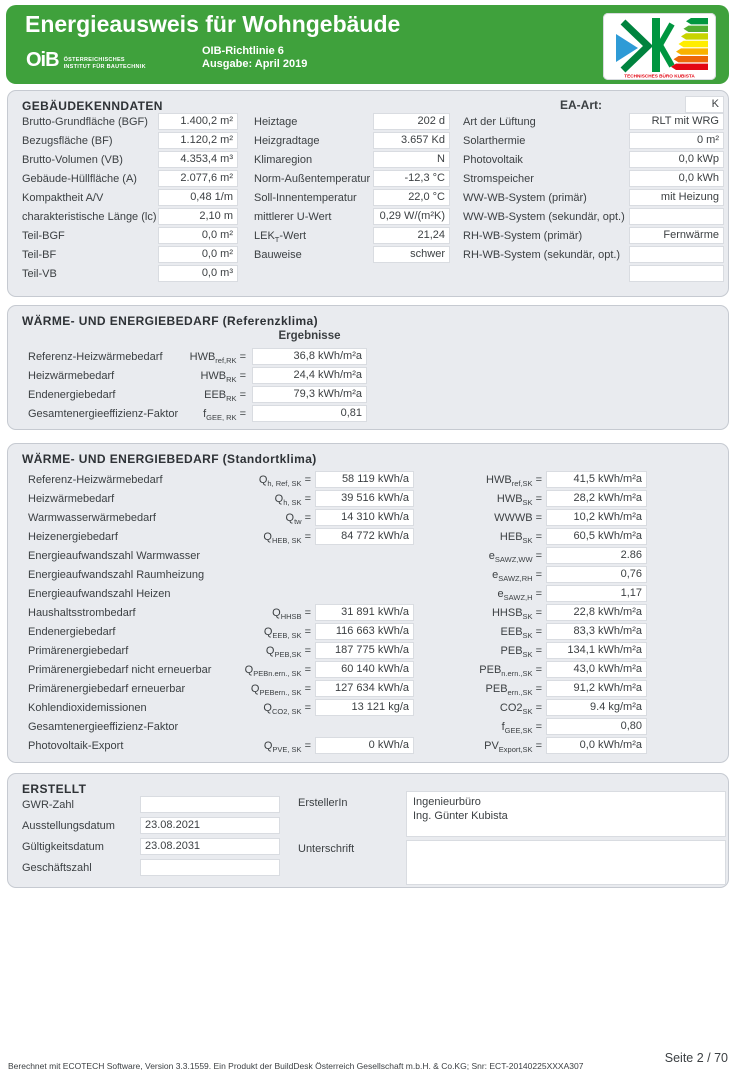  Describe the element at coordinates (368, 236) in the screenshot. I see `field-row: RH-WB-System (primär) Fernwärme` at that location.